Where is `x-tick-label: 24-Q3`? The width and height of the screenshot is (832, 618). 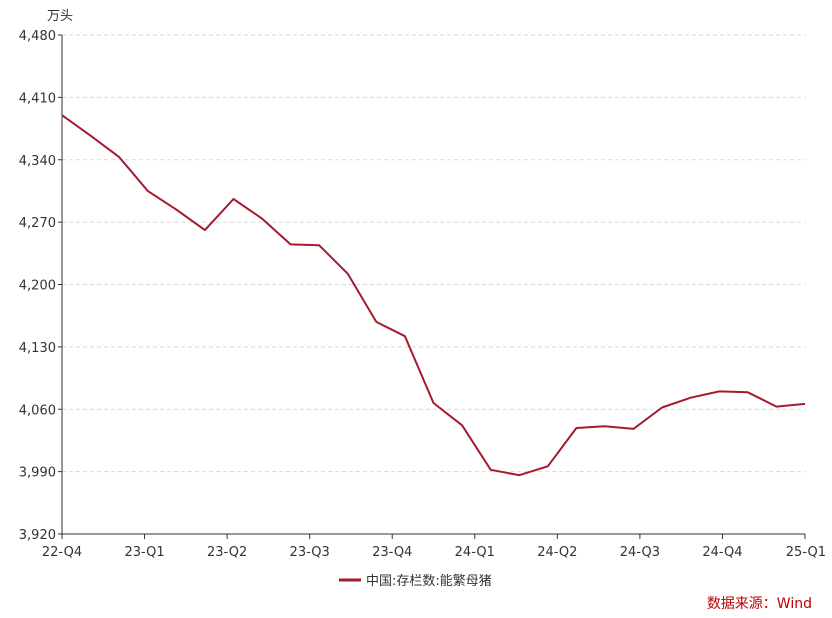 x-tick-label: 24-Q3 is located at coordinates (640, 552).